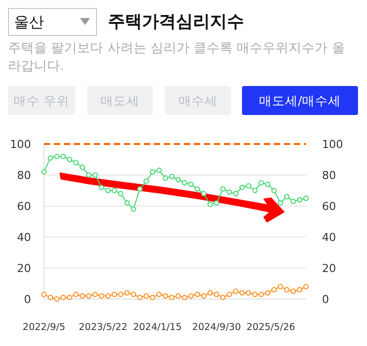  I want to click on x-tick-label: 2024/9/30, so click(216, 327).